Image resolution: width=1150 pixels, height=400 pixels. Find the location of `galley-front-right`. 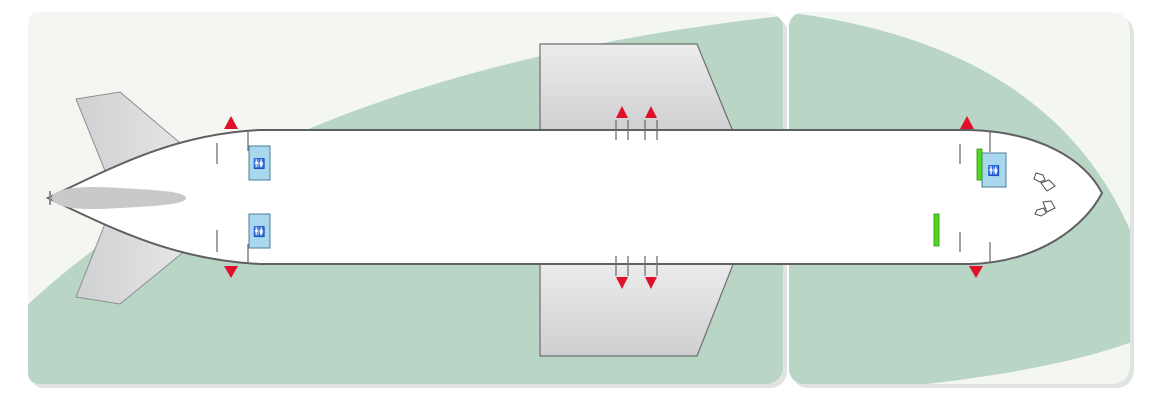

galley-front-right is located at coordinates (936, 230).